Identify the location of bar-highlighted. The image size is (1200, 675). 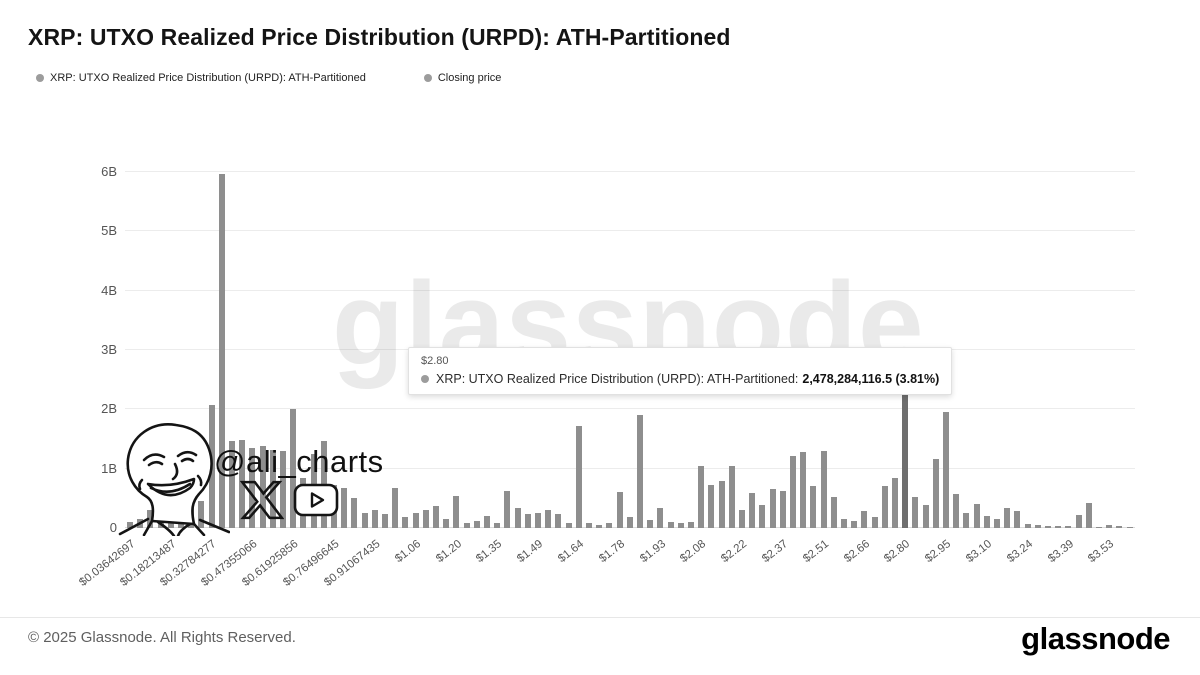
(905, 454).